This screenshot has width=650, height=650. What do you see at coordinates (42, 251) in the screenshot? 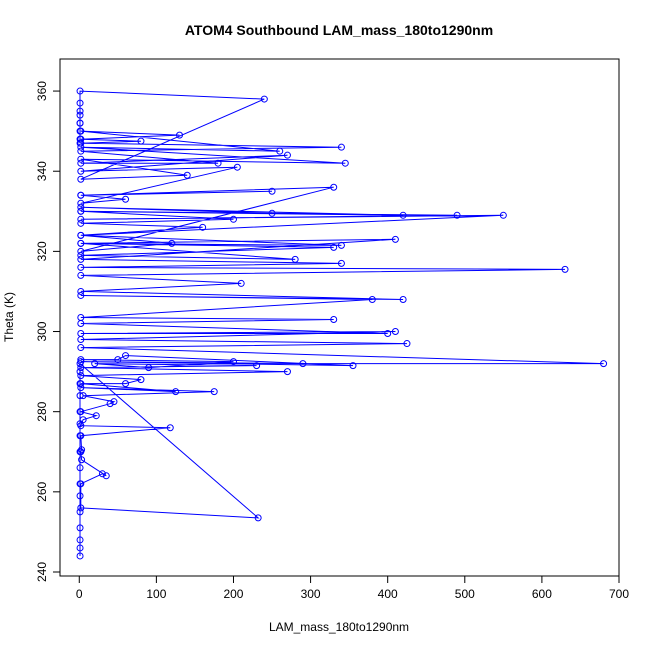
I see `y-tick-label: 320` at bounding box center [42, 251].